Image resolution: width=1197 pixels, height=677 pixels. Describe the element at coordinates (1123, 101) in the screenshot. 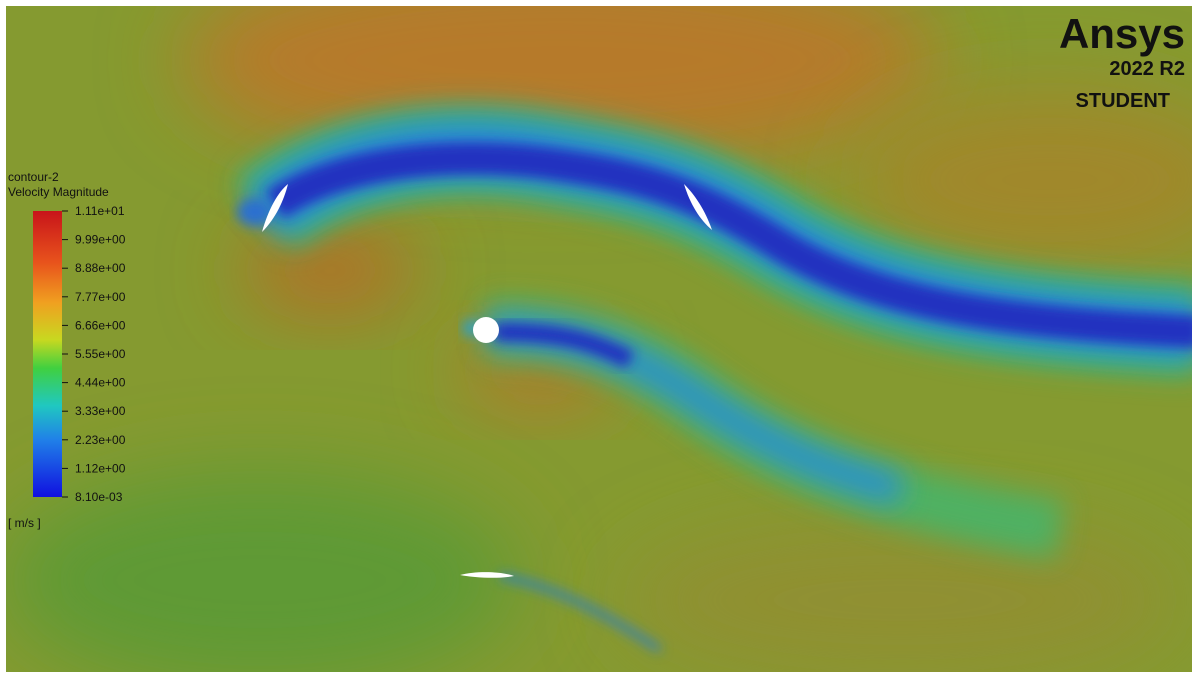

I see `brand-edition: STUDENT` at that location.